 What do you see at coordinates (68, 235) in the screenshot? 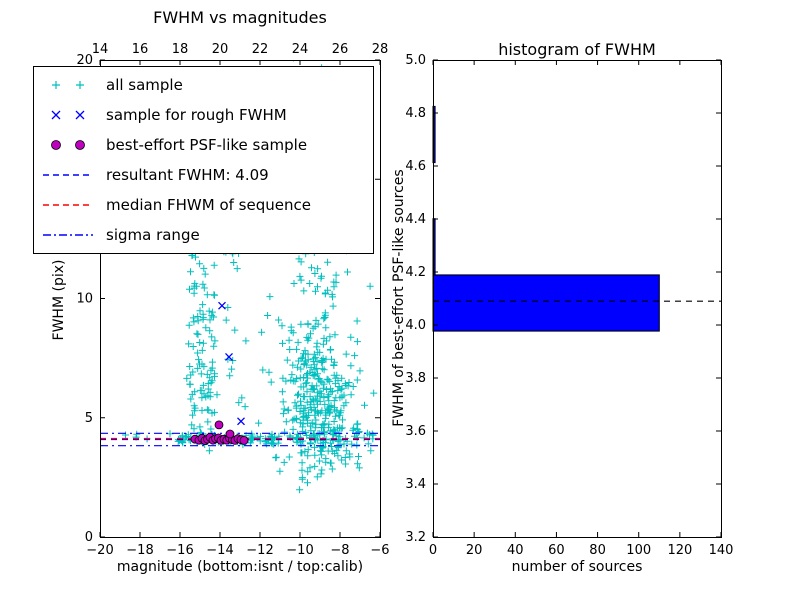
I see `sigma-range-line-icon` at bounding box center [68, 235].